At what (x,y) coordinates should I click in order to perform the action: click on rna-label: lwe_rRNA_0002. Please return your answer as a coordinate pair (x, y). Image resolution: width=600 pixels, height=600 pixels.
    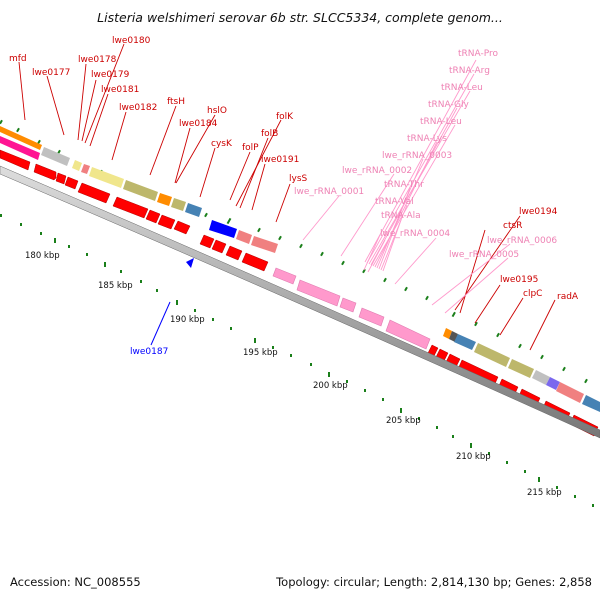
    Looking at the image, I should click on (377, 171).